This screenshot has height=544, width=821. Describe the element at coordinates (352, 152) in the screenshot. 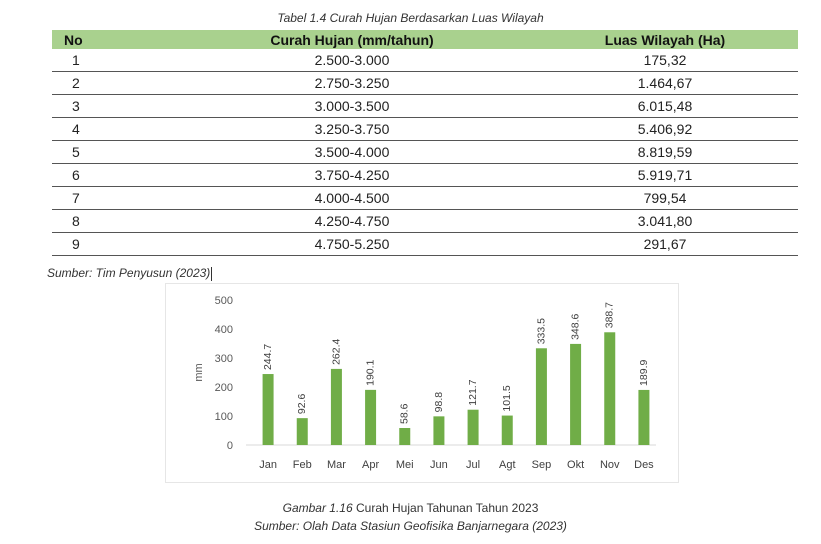

I see `cell-rainfall: 3.500-4.000` at that location.